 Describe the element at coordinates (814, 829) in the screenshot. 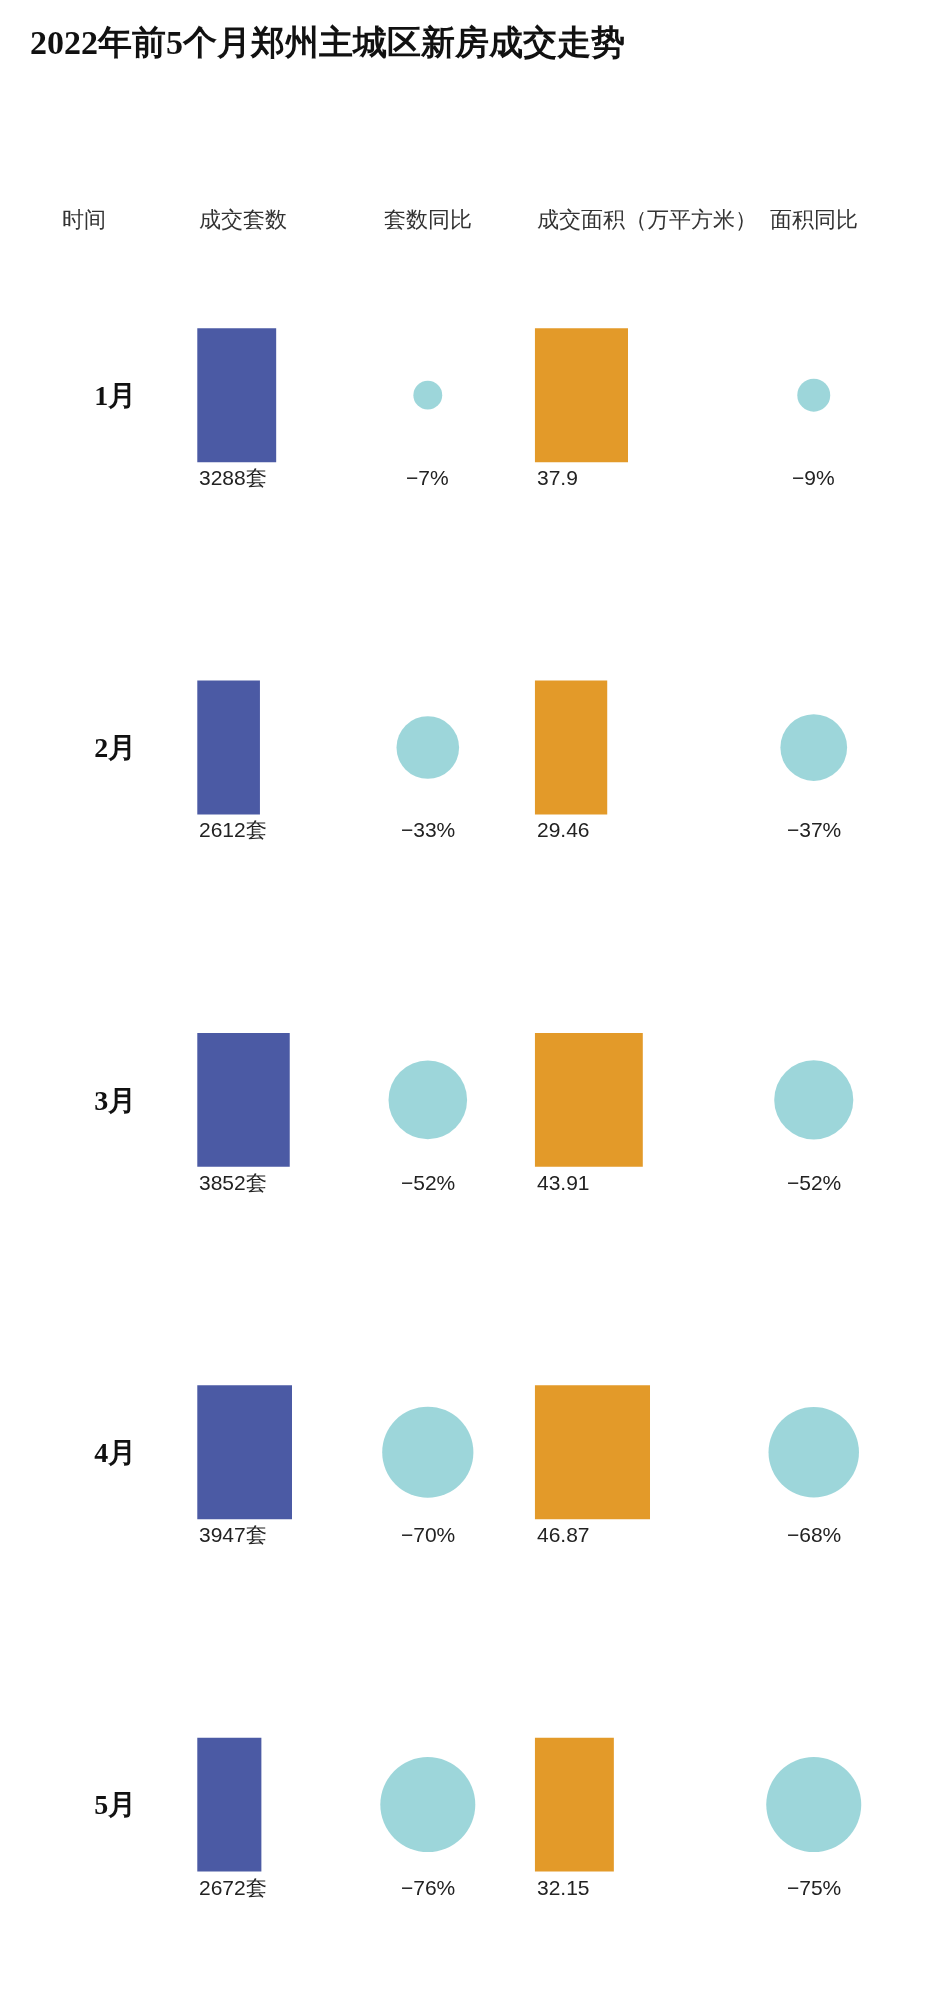

I see `data-label: −37%` at that location.